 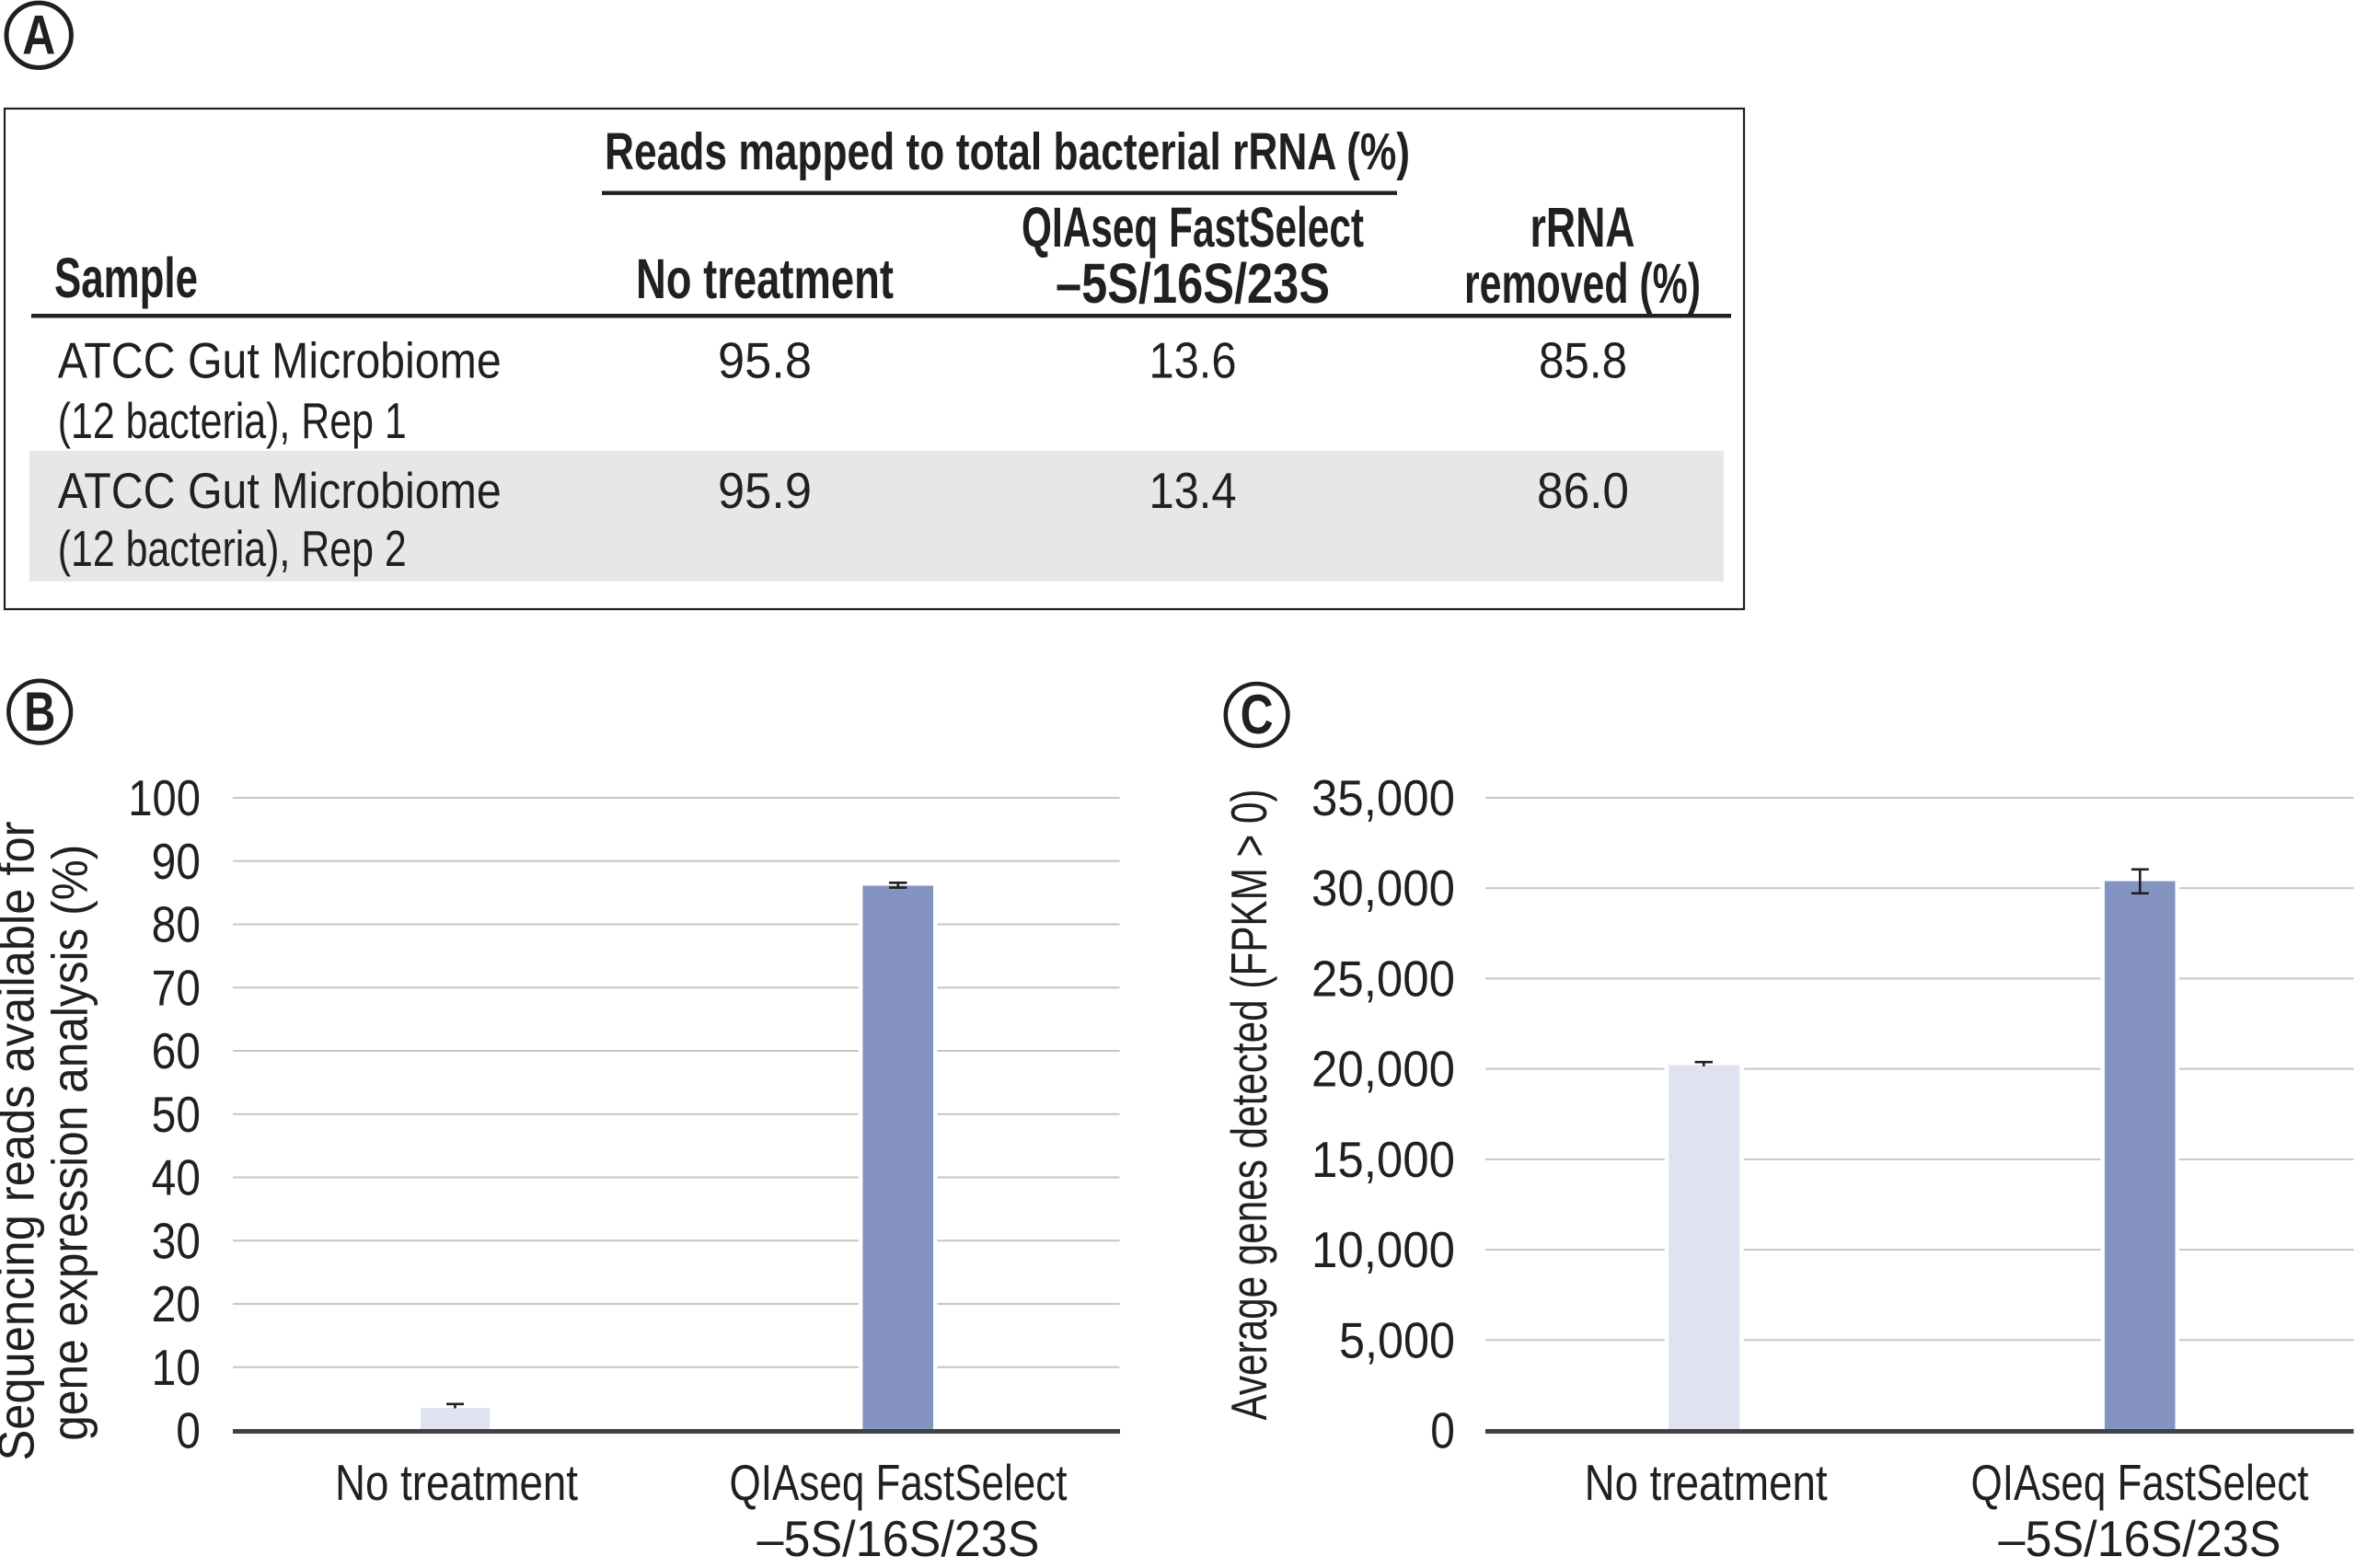 I want to click on svg-text: 30, so click(x=176, y=1240).